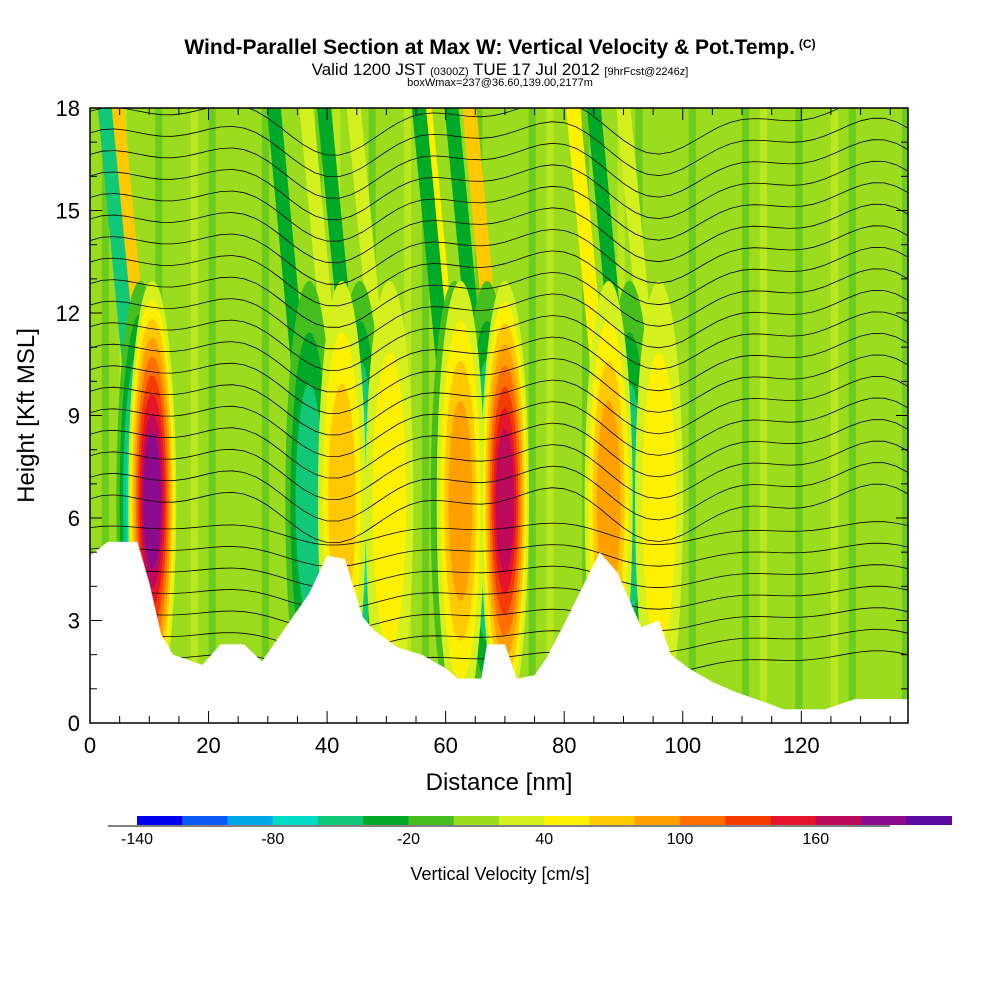 Image resolution: width=1000 pixels, height=1000 pixels. What do you see at coordinates (68, 211) in the screenshot?
I see `y-tick-label: 15` at bounding box center [68, 211].